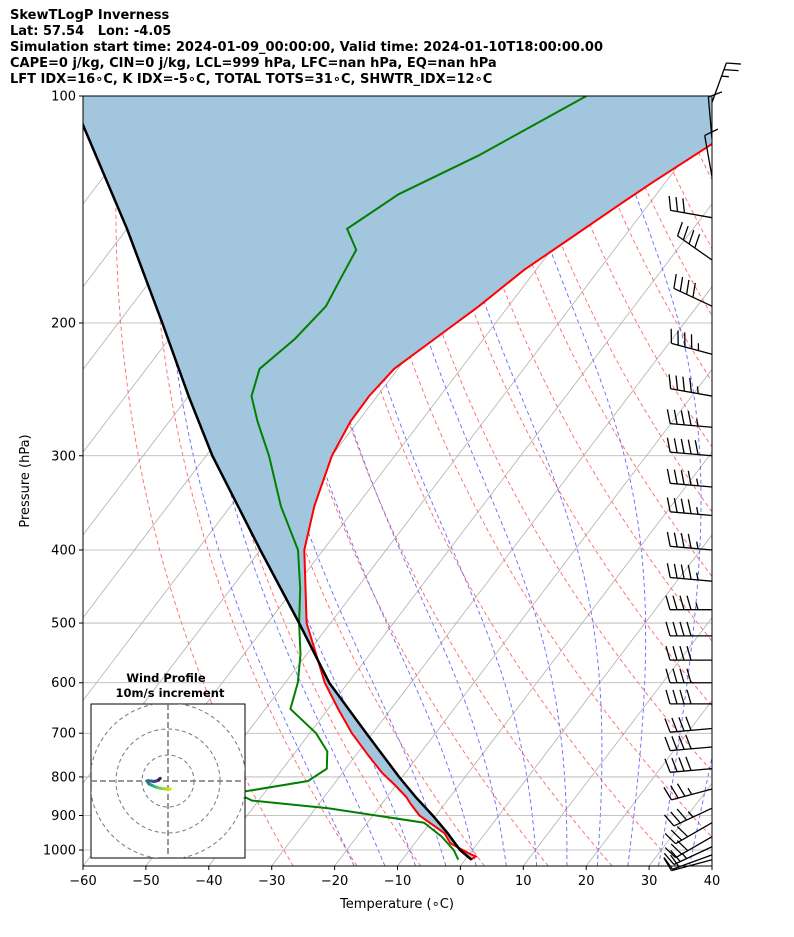 Image resolution: width=794 pixels, height=937 pixels. I want to click on y-tick-label: 200, so click(63, 323).